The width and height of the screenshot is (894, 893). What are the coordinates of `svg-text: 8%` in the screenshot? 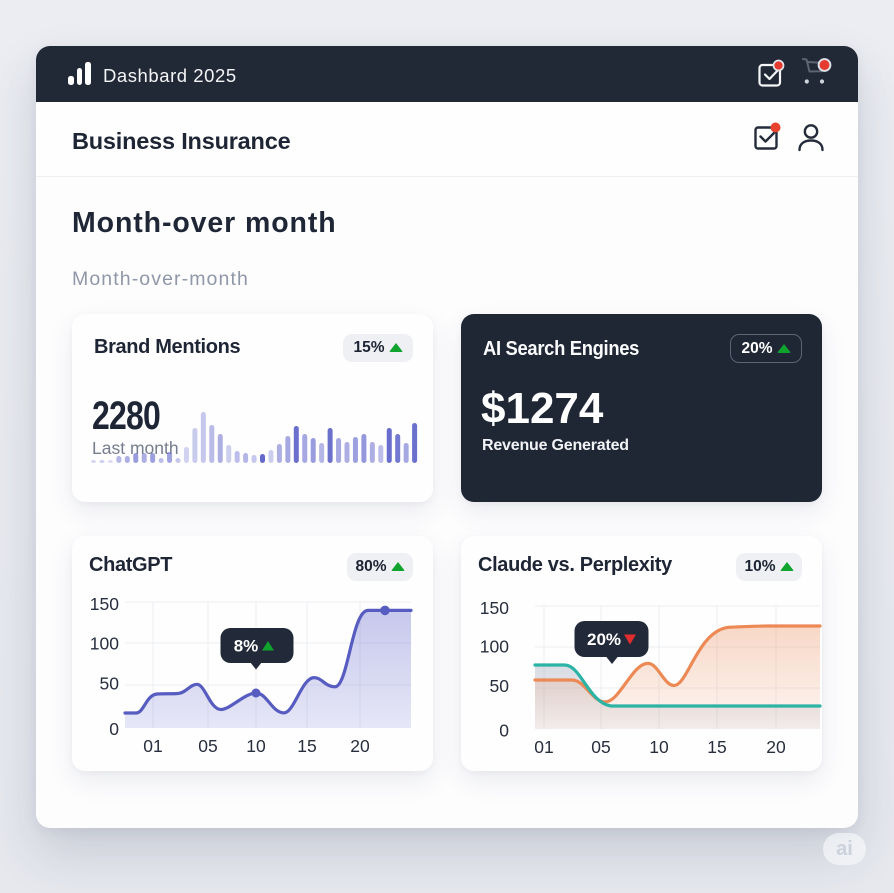 It's located at (246, 646).